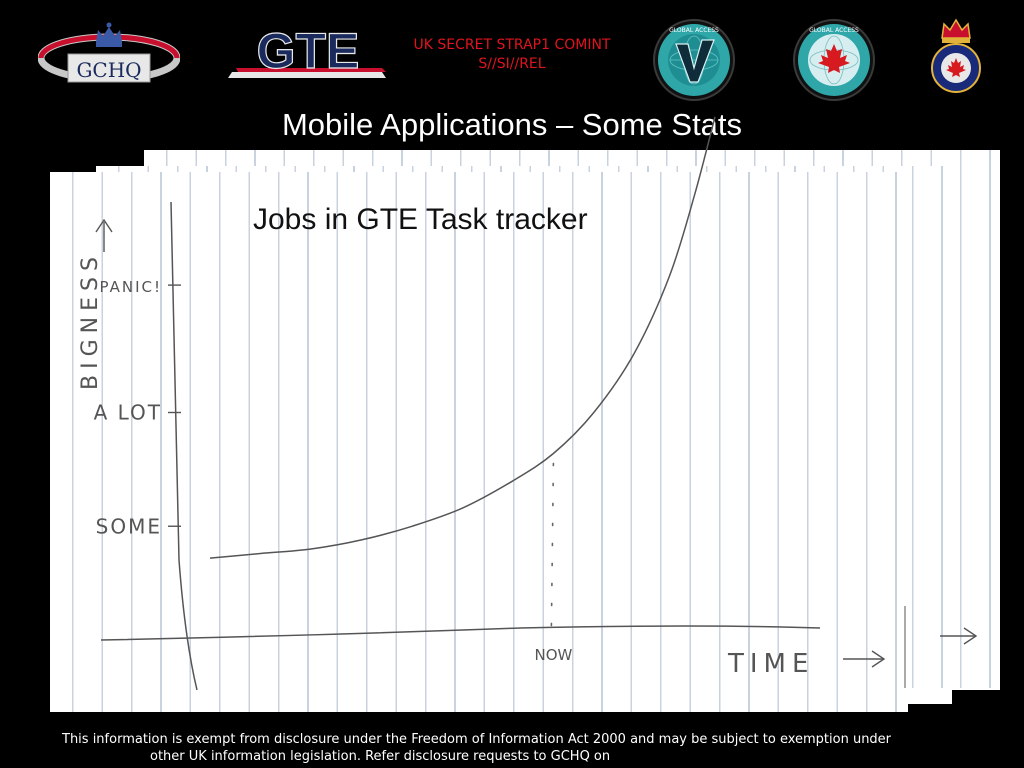 This screenshot has height=768, width=1024. What do you see at coordinates (460, 633) in the screenshot?
I see `x-axis-line` at bounding box center [460, 633].